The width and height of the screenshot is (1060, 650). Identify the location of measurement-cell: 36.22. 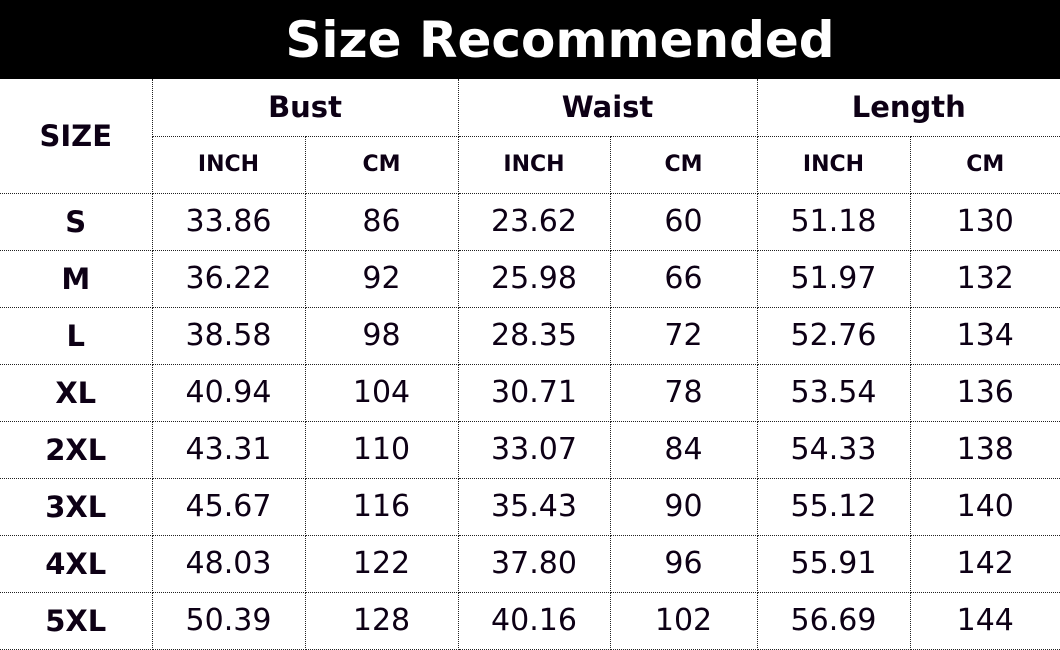
(228, 278).